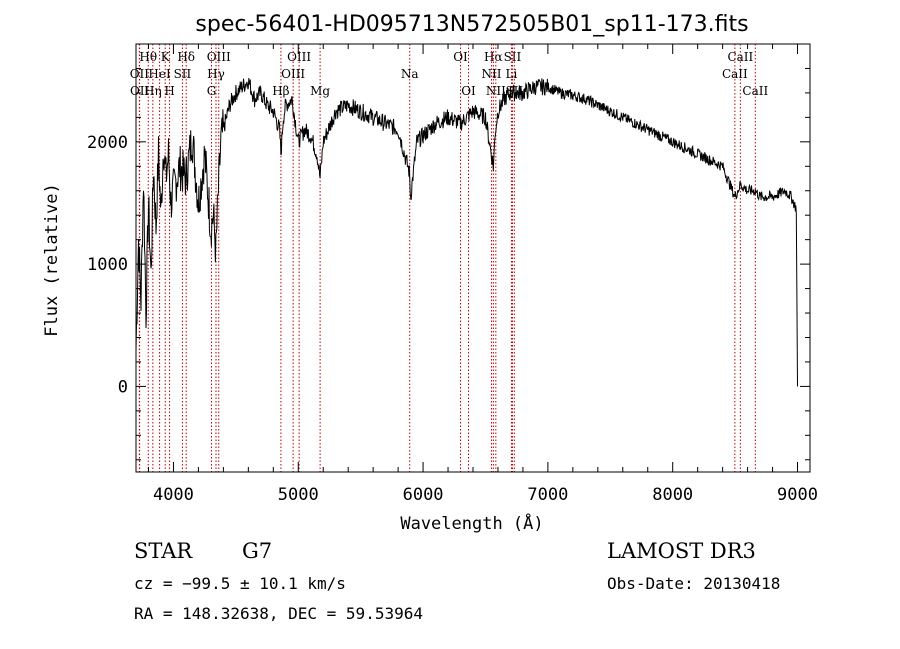 The image size is (900, 649). What do you see at coordinates (681, 551) in the screenshot?
I see `survey-name: LAMOST DR3` at bounding box center [681, 551].